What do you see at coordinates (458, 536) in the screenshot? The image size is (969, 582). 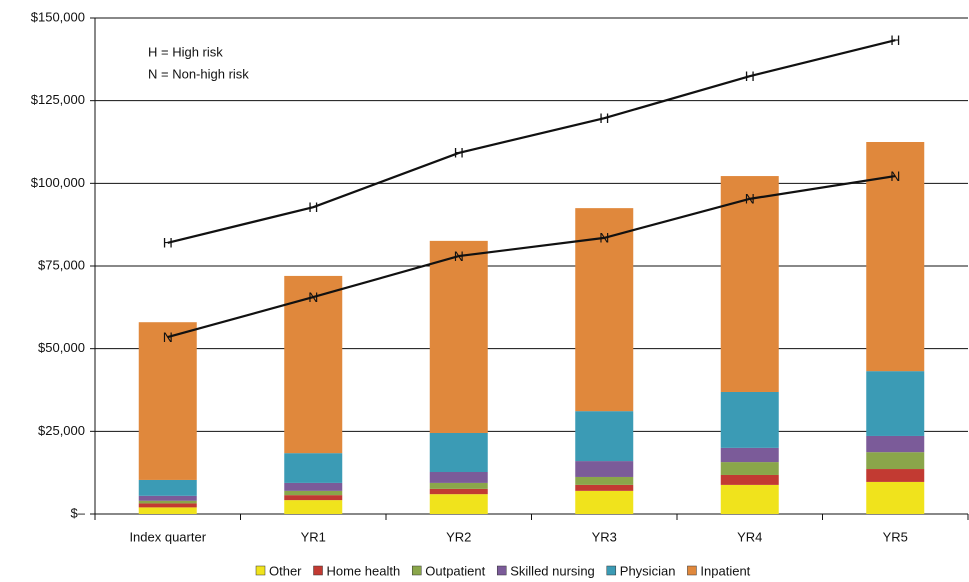 I see `x-tick-label: YR2` at bounding box center [458, 536].